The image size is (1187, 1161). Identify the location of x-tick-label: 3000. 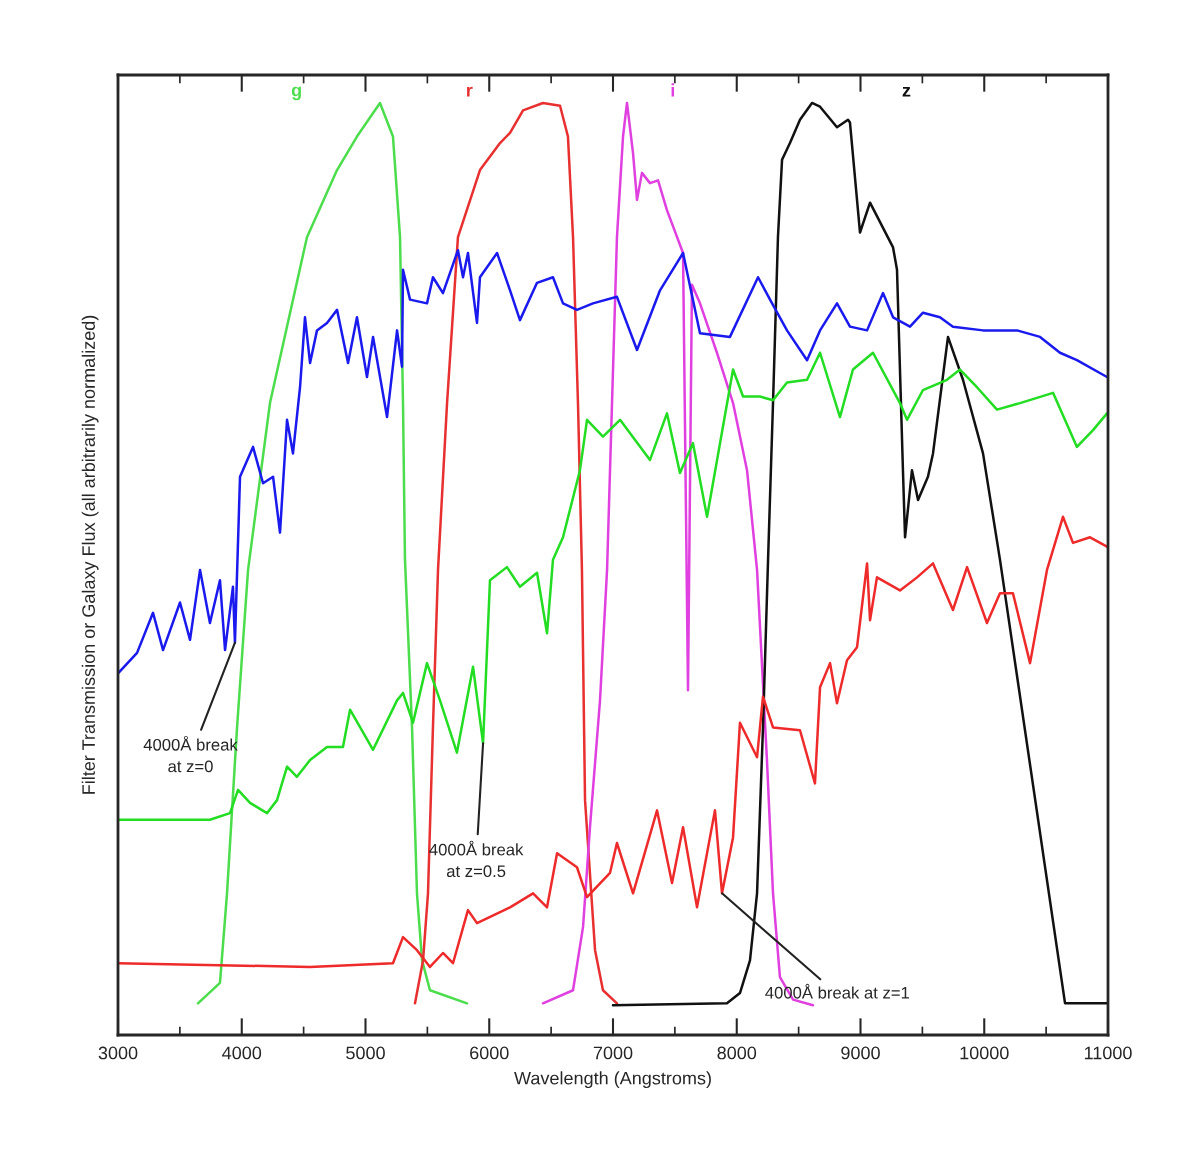
(118, 1053).